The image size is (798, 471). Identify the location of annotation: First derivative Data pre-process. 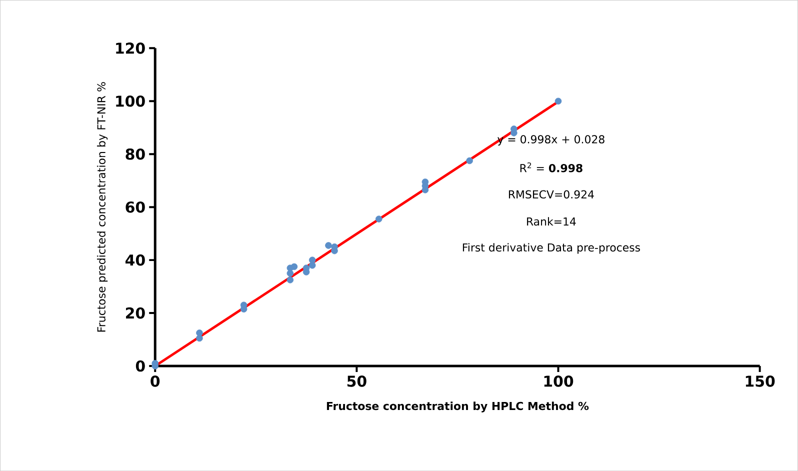
(551, 248).